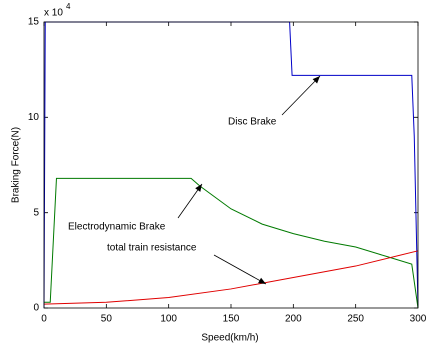 This screenshot has width=442, height=348. Describe the element at coordinates (229, 338) in the screenshot. I see `x-axis-label: Speed(km/h)` at that location.